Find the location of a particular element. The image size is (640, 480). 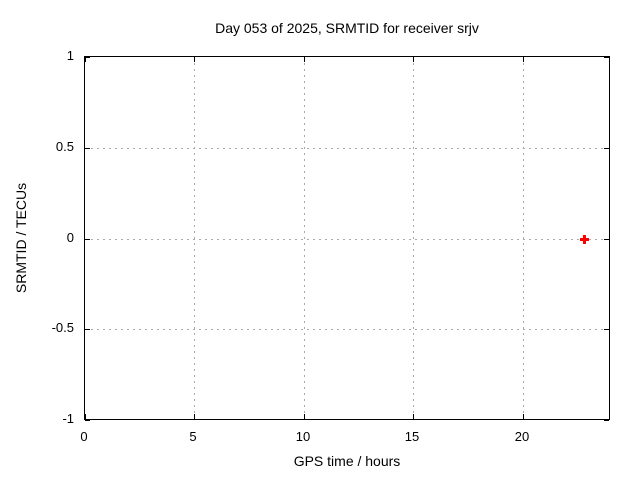

y-tick-label: 0 is located at coordinates (70, 237).